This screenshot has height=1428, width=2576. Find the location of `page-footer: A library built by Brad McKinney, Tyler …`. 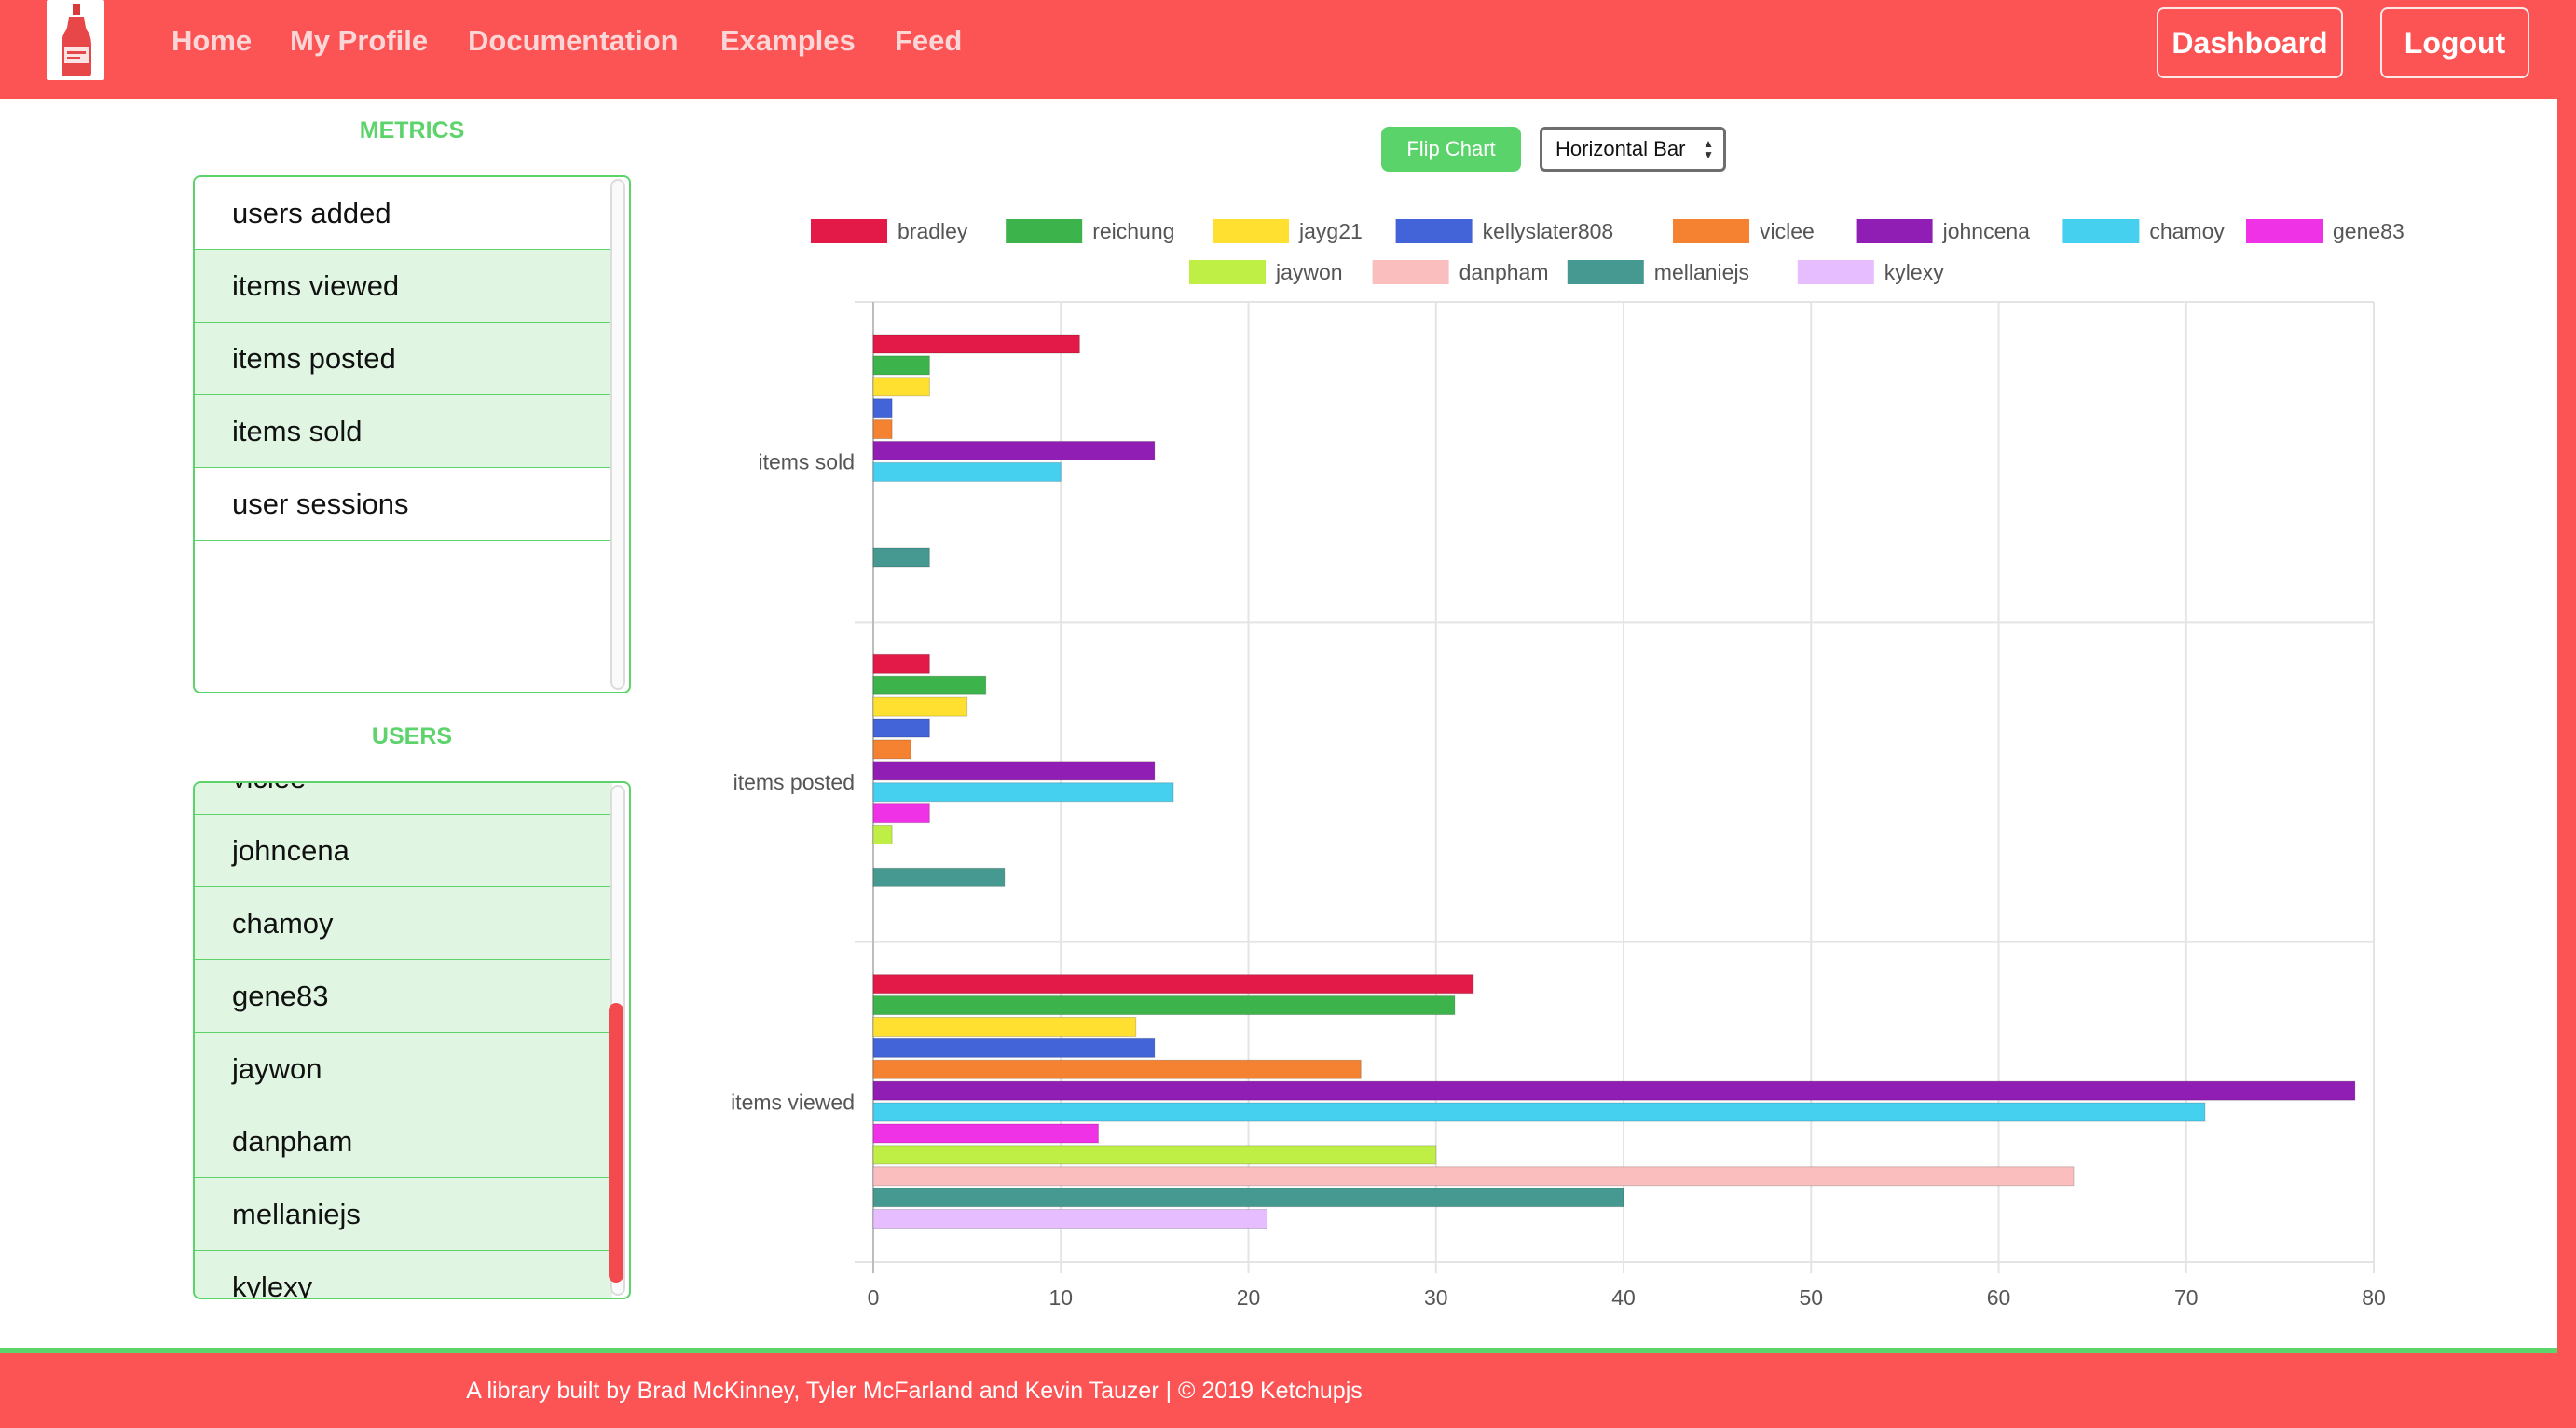

page-footer: A library built by Brad McKinney, Tyler … is located at coordinates (1278, 1388).